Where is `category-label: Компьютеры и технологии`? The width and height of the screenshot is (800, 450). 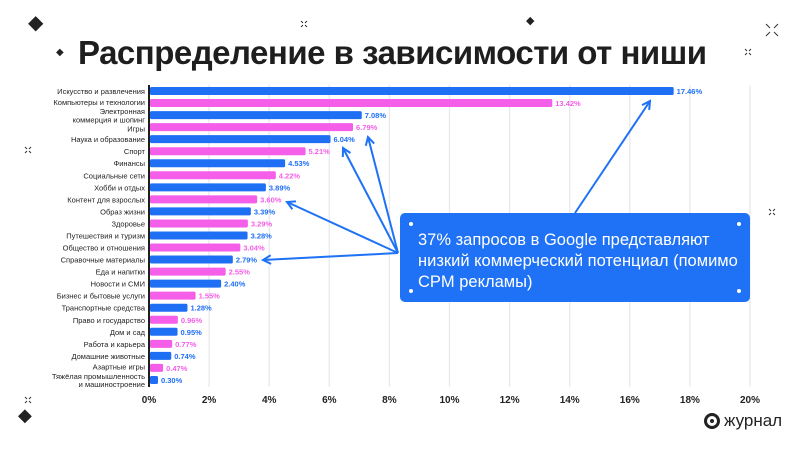 category-label: Компьютеры и технологии is located at coordinates (99, 102).